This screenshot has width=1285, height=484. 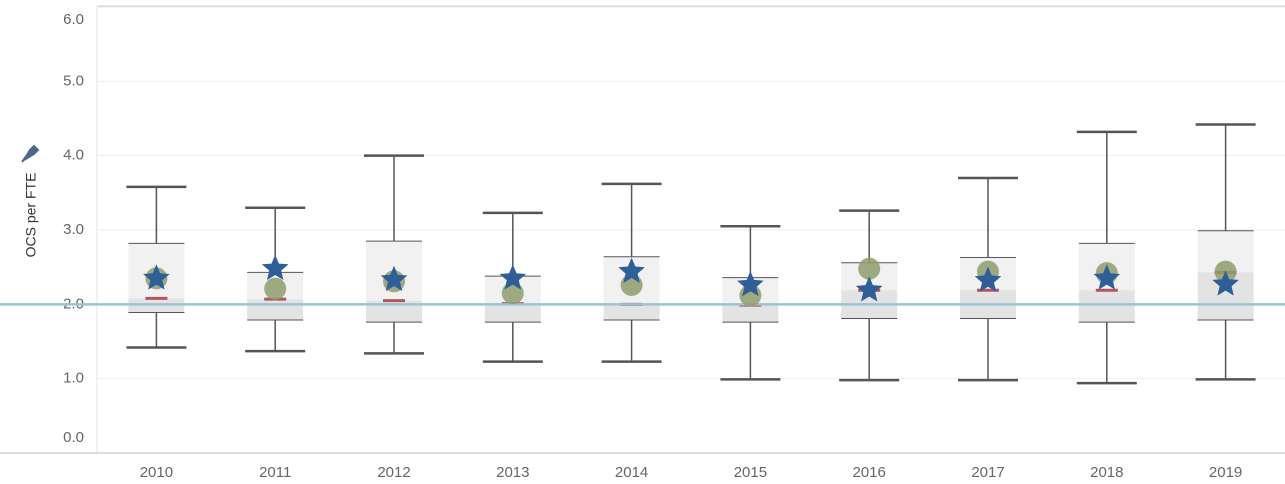 I want to click on y-tick-label: 0.0, so click(x=73, y=437).